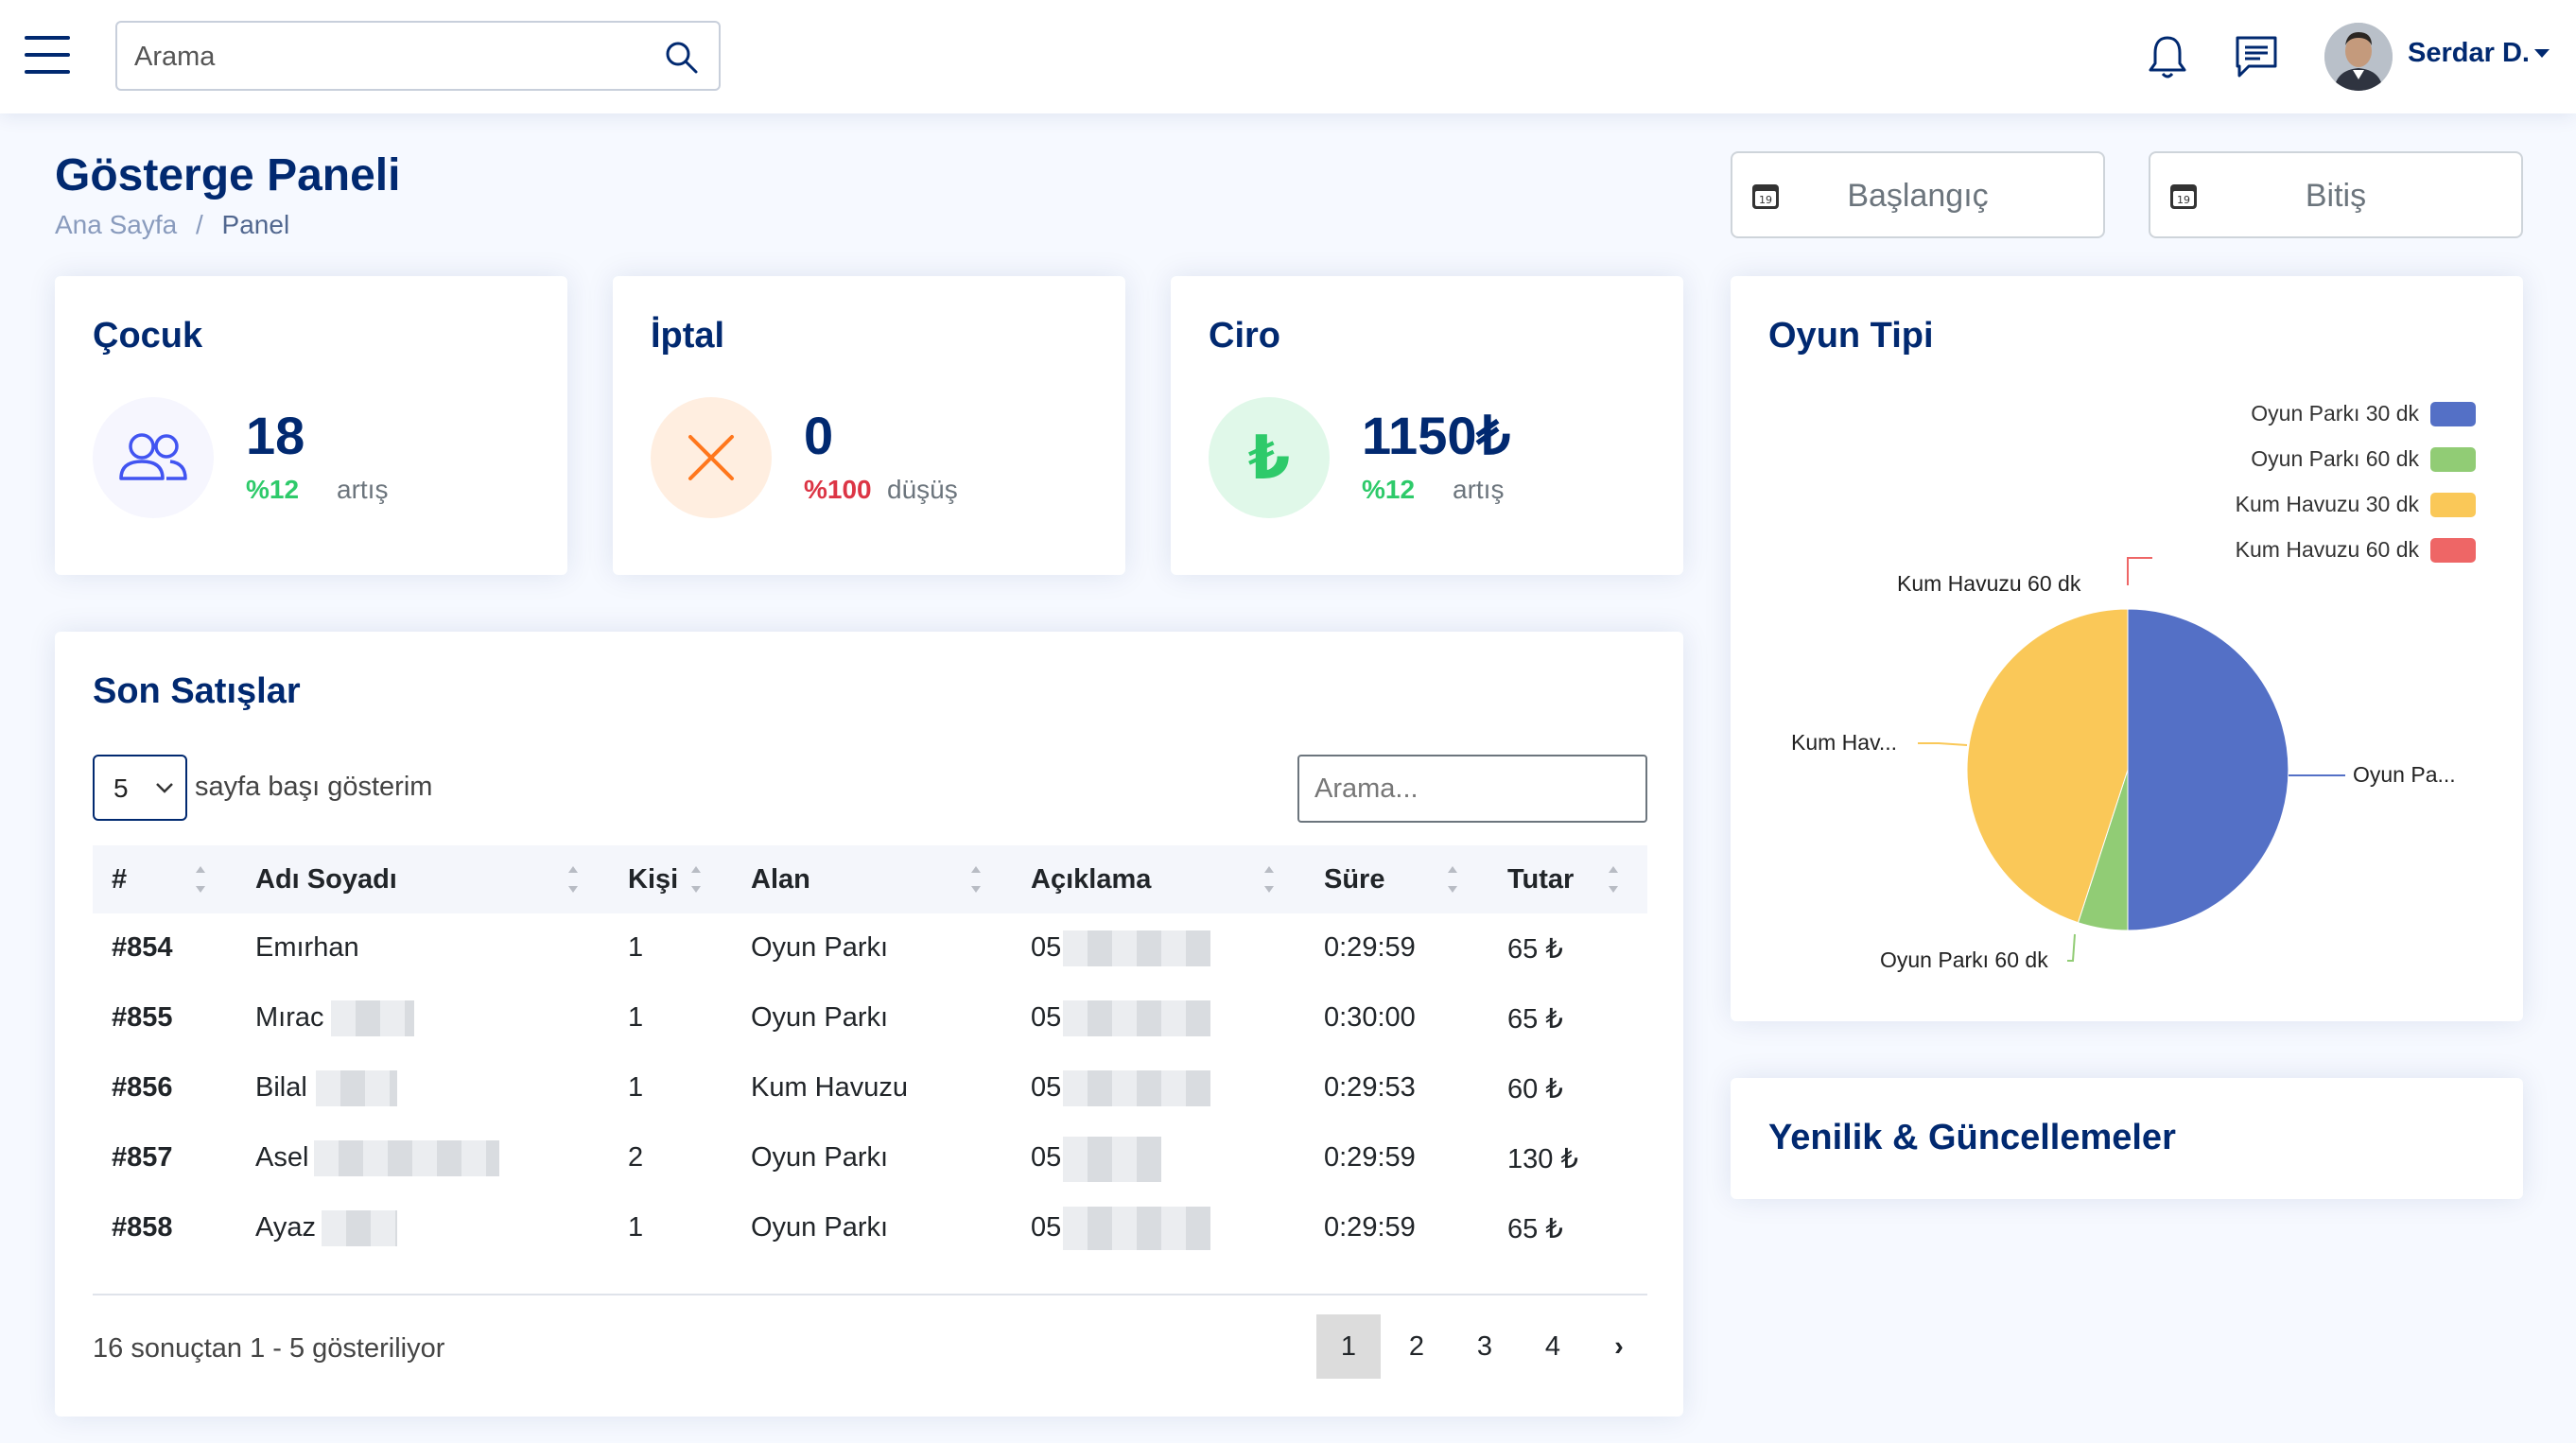 This screenshot has width=2576, height=1443. I want to click on cell-name: Emırhan, so click(307, 948).